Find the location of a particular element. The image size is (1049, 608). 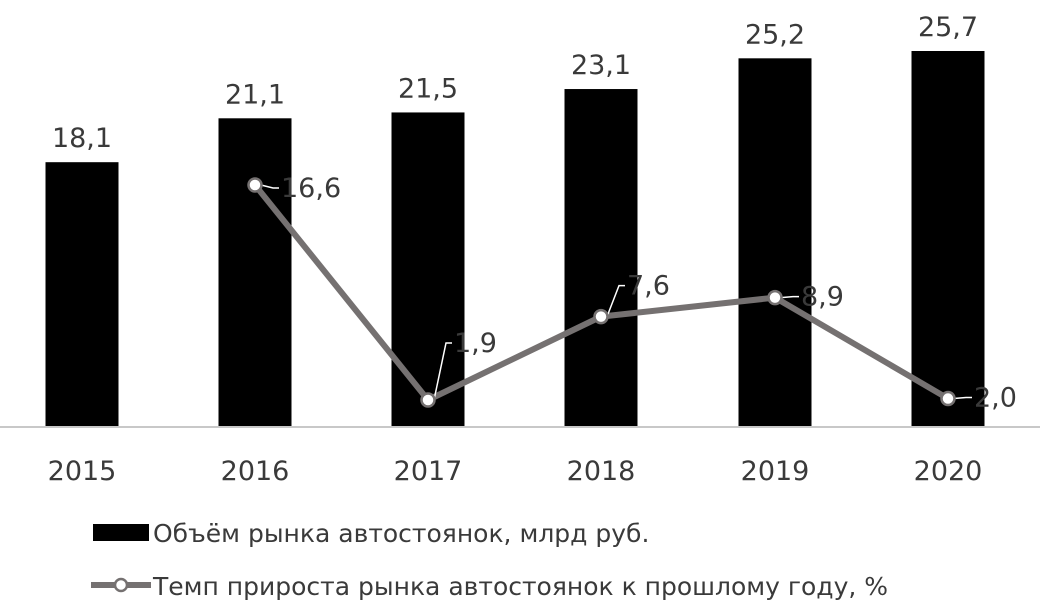

x-tick-2018: 2018 is located at coordinates (601, 471).